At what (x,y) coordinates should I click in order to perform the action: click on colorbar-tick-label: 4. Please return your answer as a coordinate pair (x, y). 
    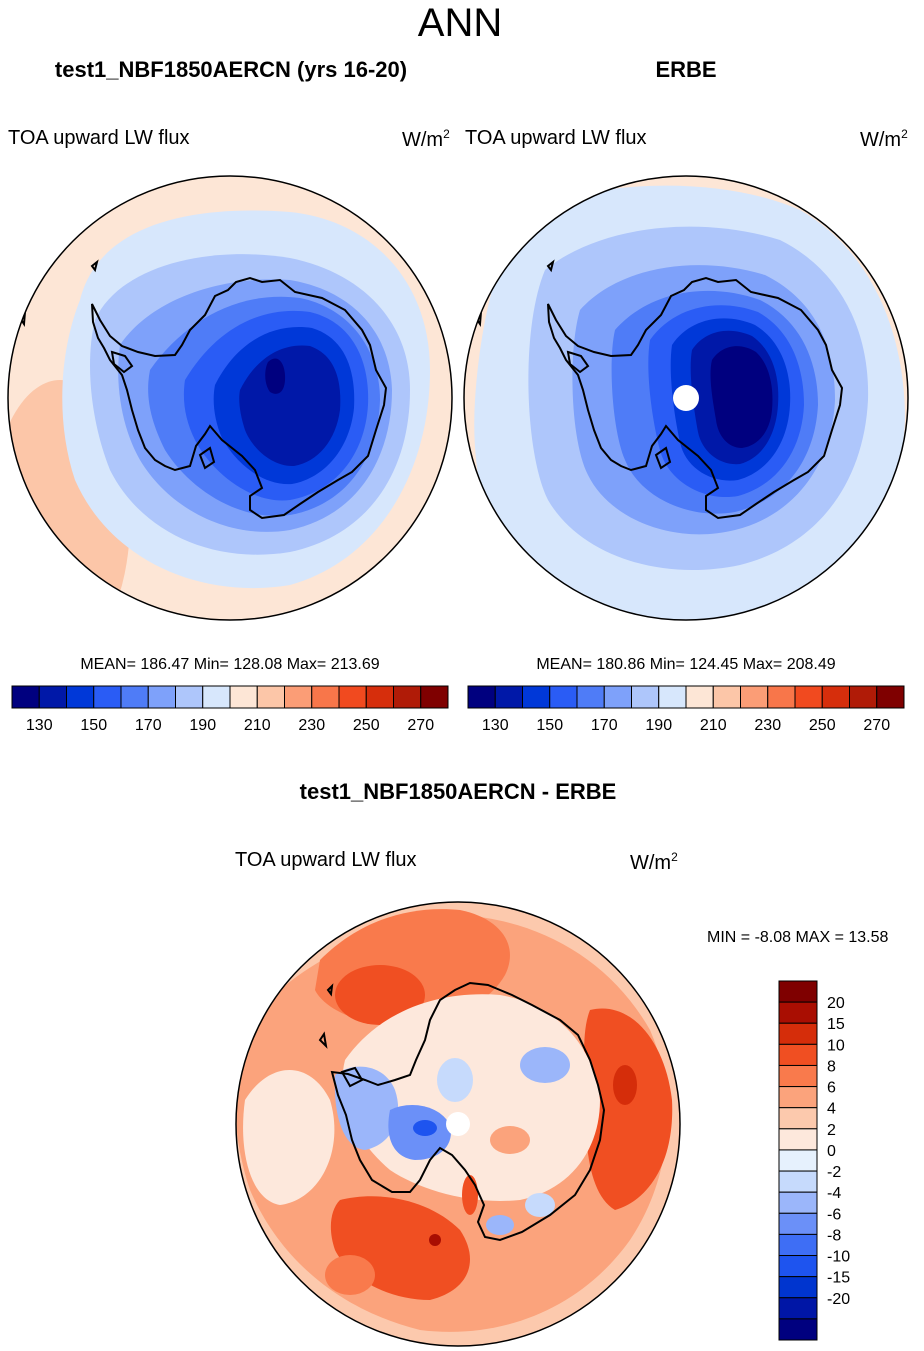
    Looking at the image, I should click on (831, 1109).